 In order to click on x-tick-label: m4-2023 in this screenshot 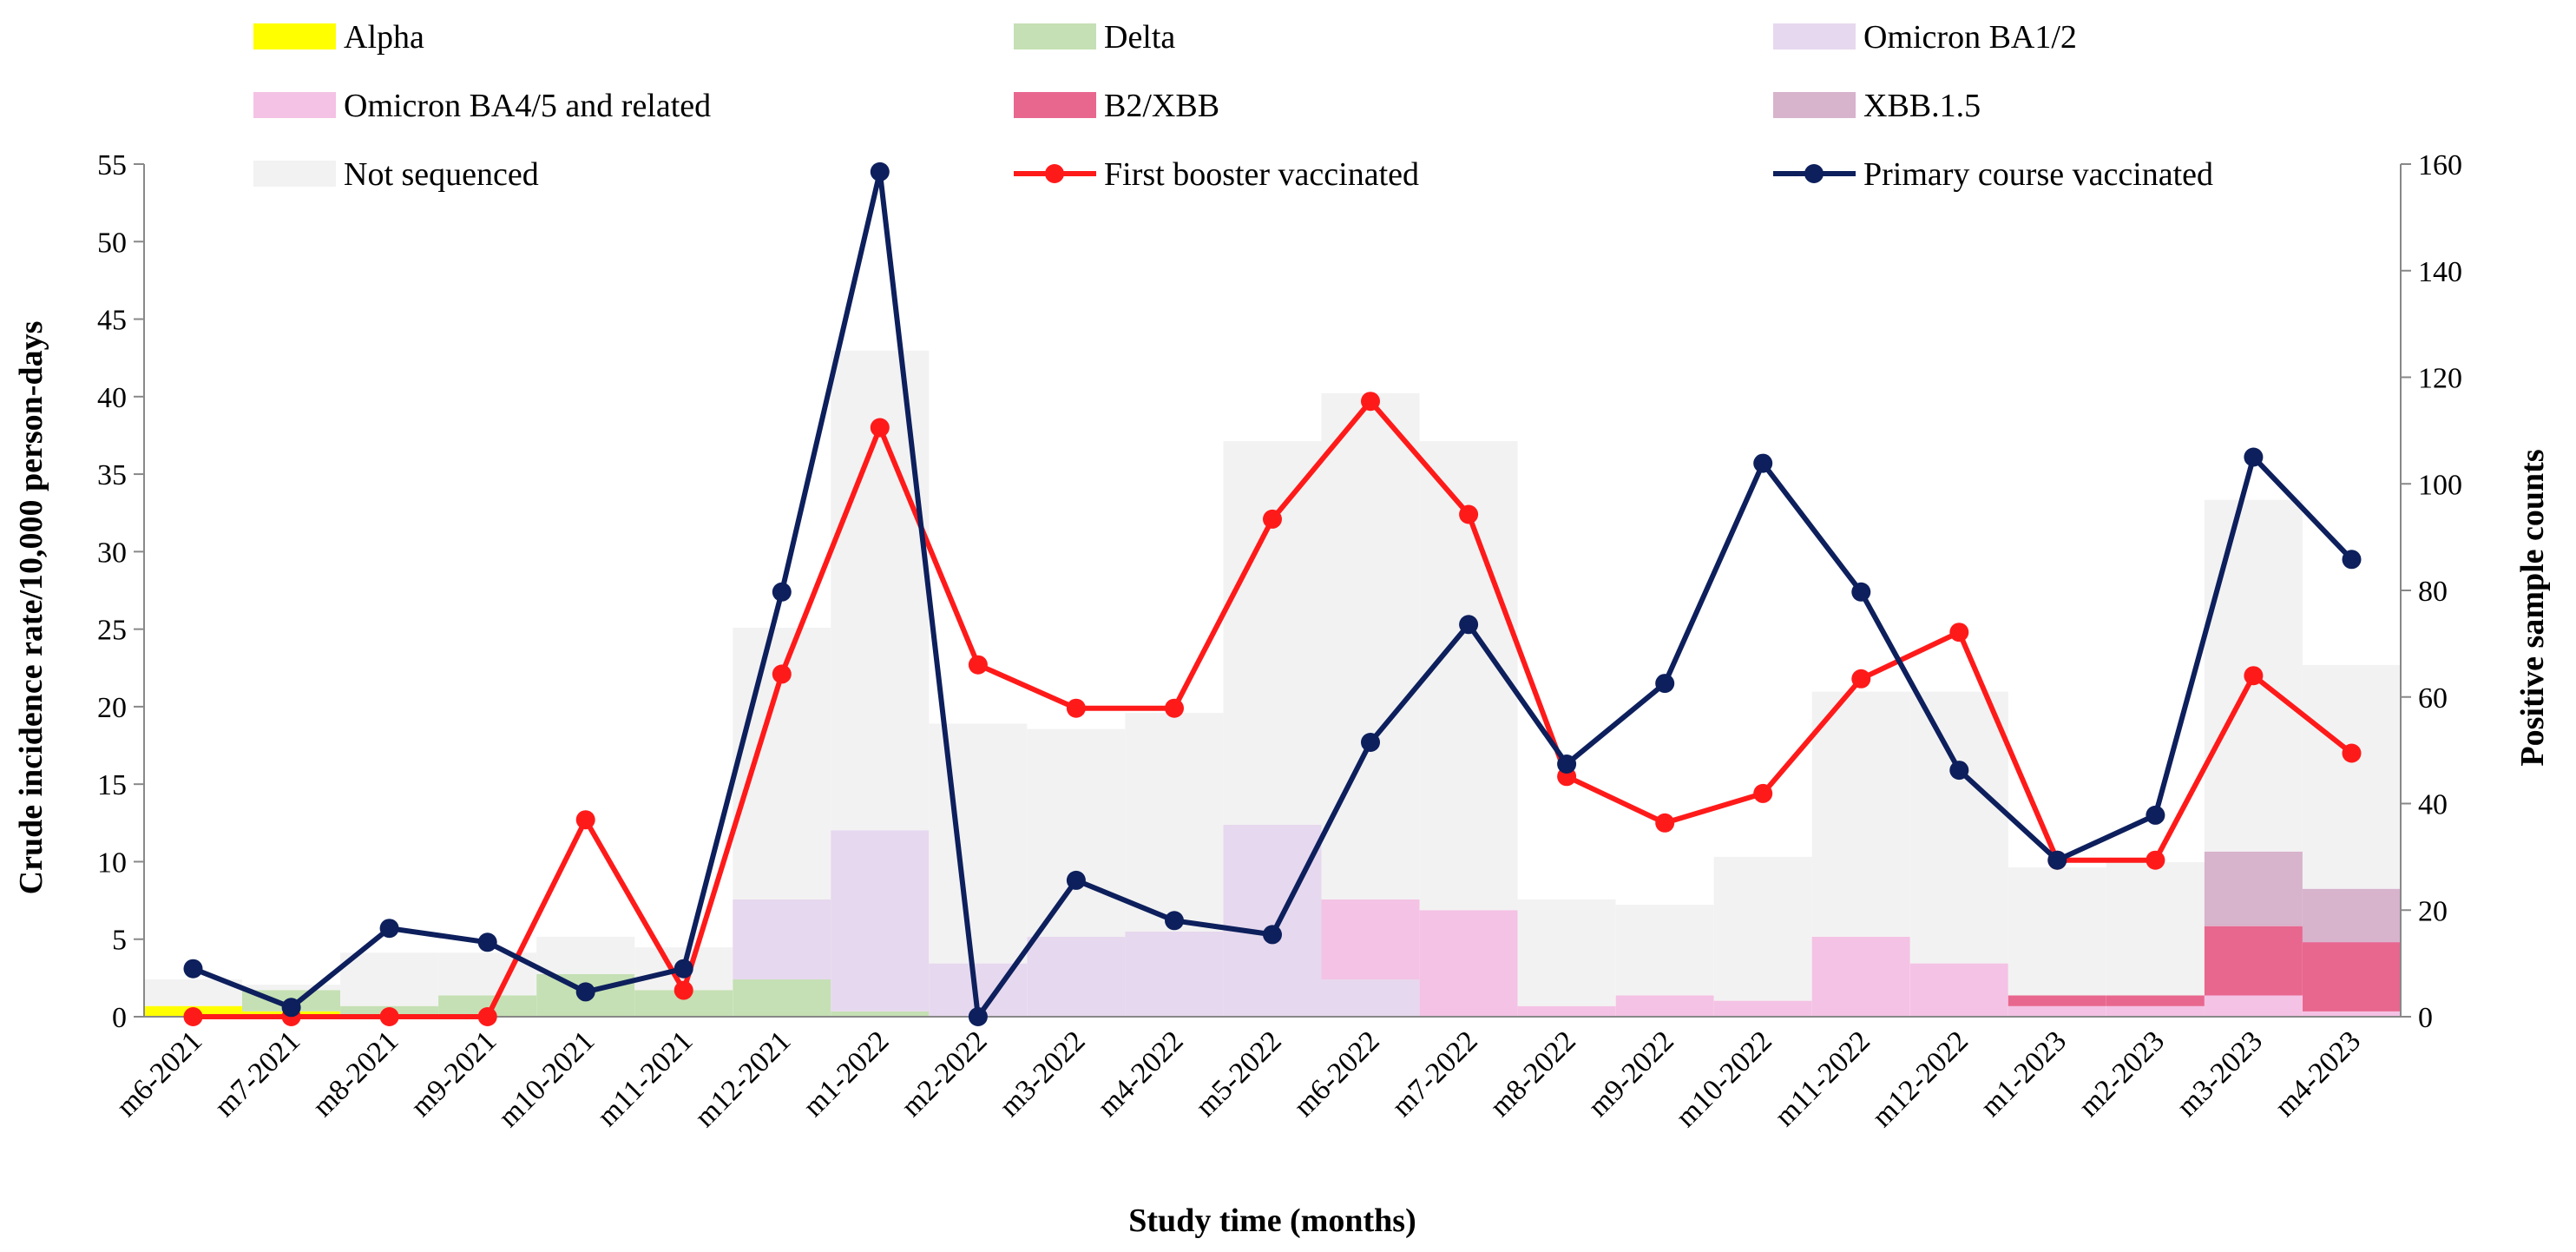, I will do `click(2318, 1074)`.